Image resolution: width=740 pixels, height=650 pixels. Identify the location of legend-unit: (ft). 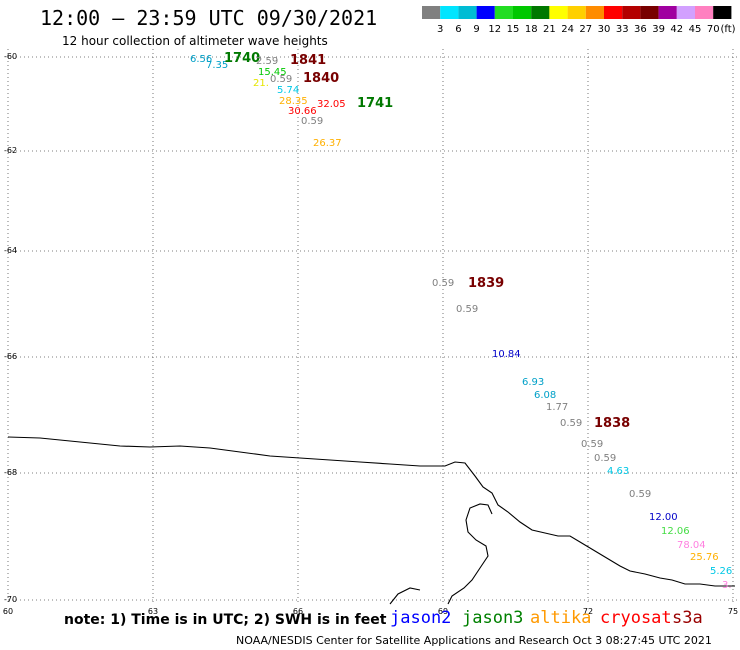
(727, 29).